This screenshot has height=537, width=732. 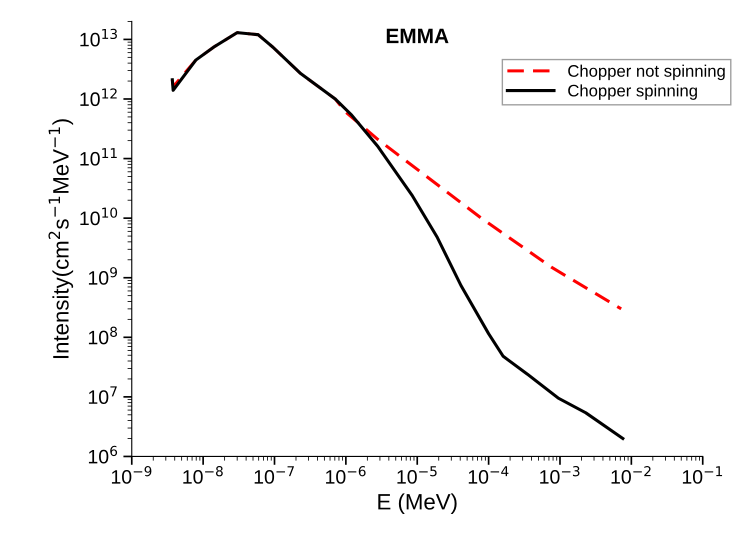 What do you see at coordinates (346, 475) in the screenshot?
I see `x-tick-label: 10$^{−6}$` at bounding box center [346, 475].